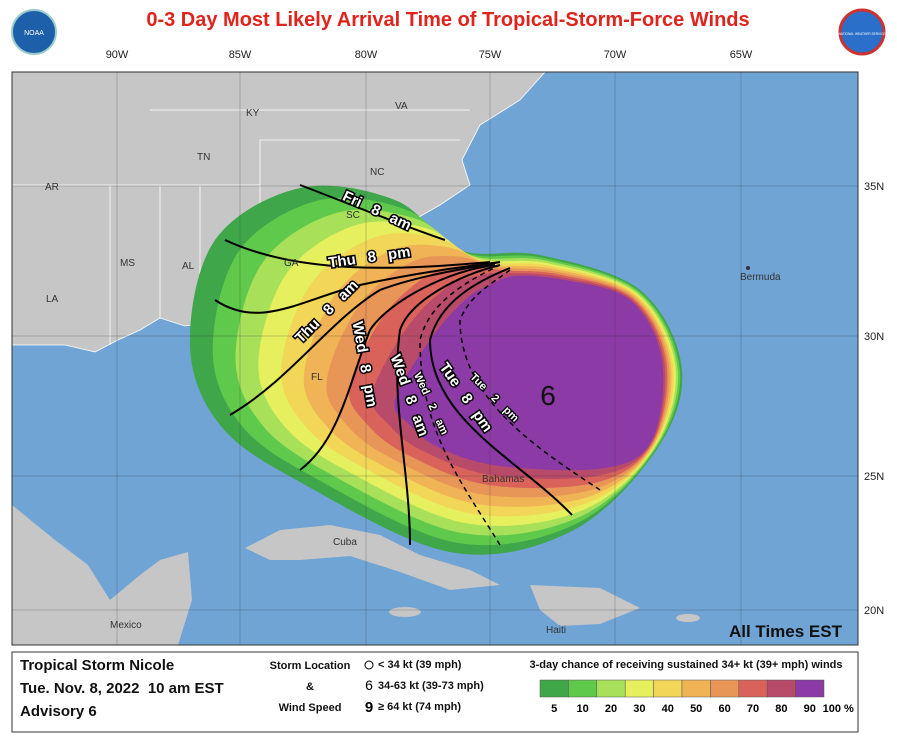  Describe the element at coordinates (310, 687) in the screenshot. I see `key-title: &` at that location.